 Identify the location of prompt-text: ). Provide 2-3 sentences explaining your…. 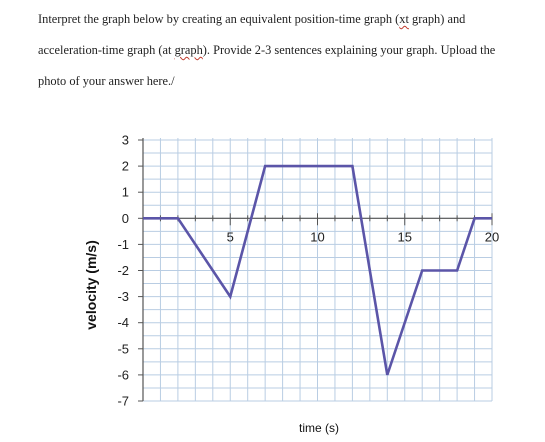
(349, 50).